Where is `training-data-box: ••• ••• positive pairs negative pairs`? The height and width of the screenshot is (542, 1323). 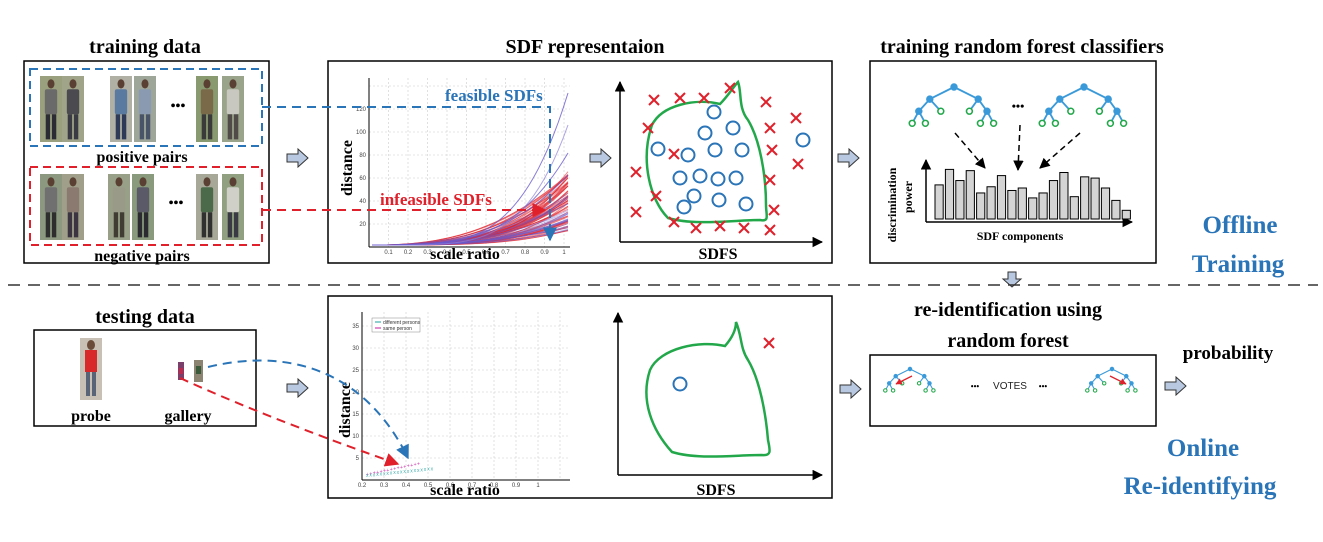 training-data-box: ••• ••• positive pairs negative pairs is located at coordinates (146, 163).